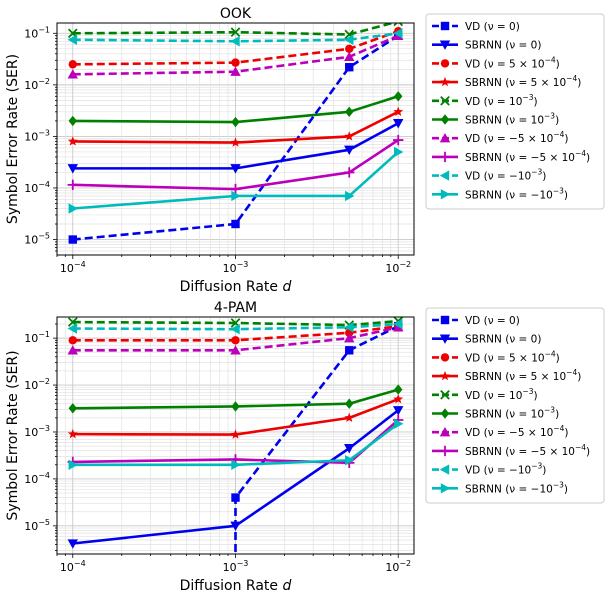  I want to click on legend-box, so click(515, 111).